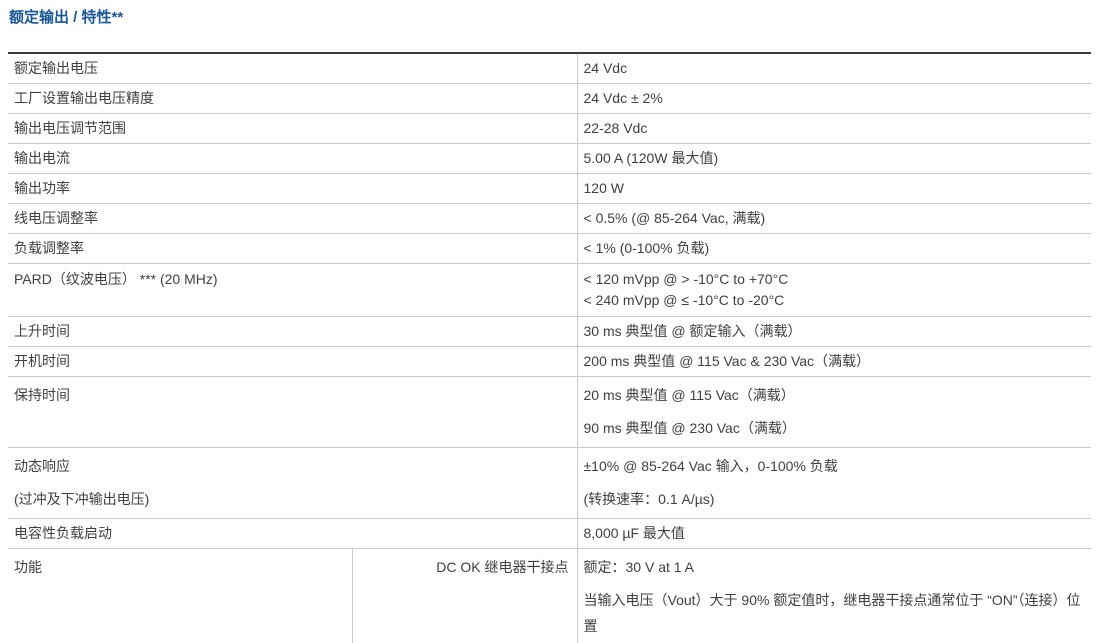 The image size is (1100, 643). What do you see at coordinates (292, 189) in the screenshot?
I see `spec-row-label: 输出功率` at bounding box center [292, 189].